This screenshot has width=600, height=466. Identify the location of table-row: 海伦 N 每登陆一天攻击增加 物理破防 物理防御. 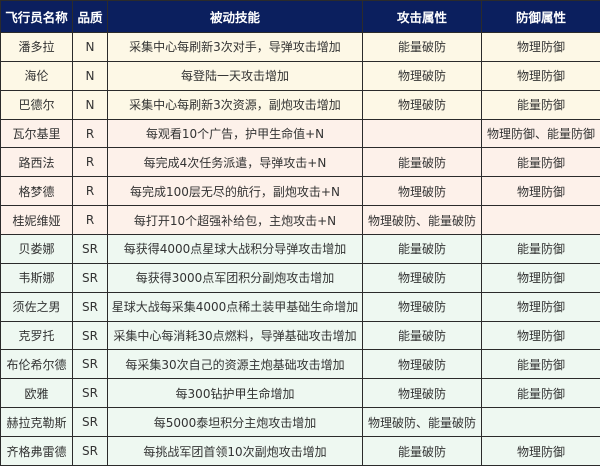
(300, 75).